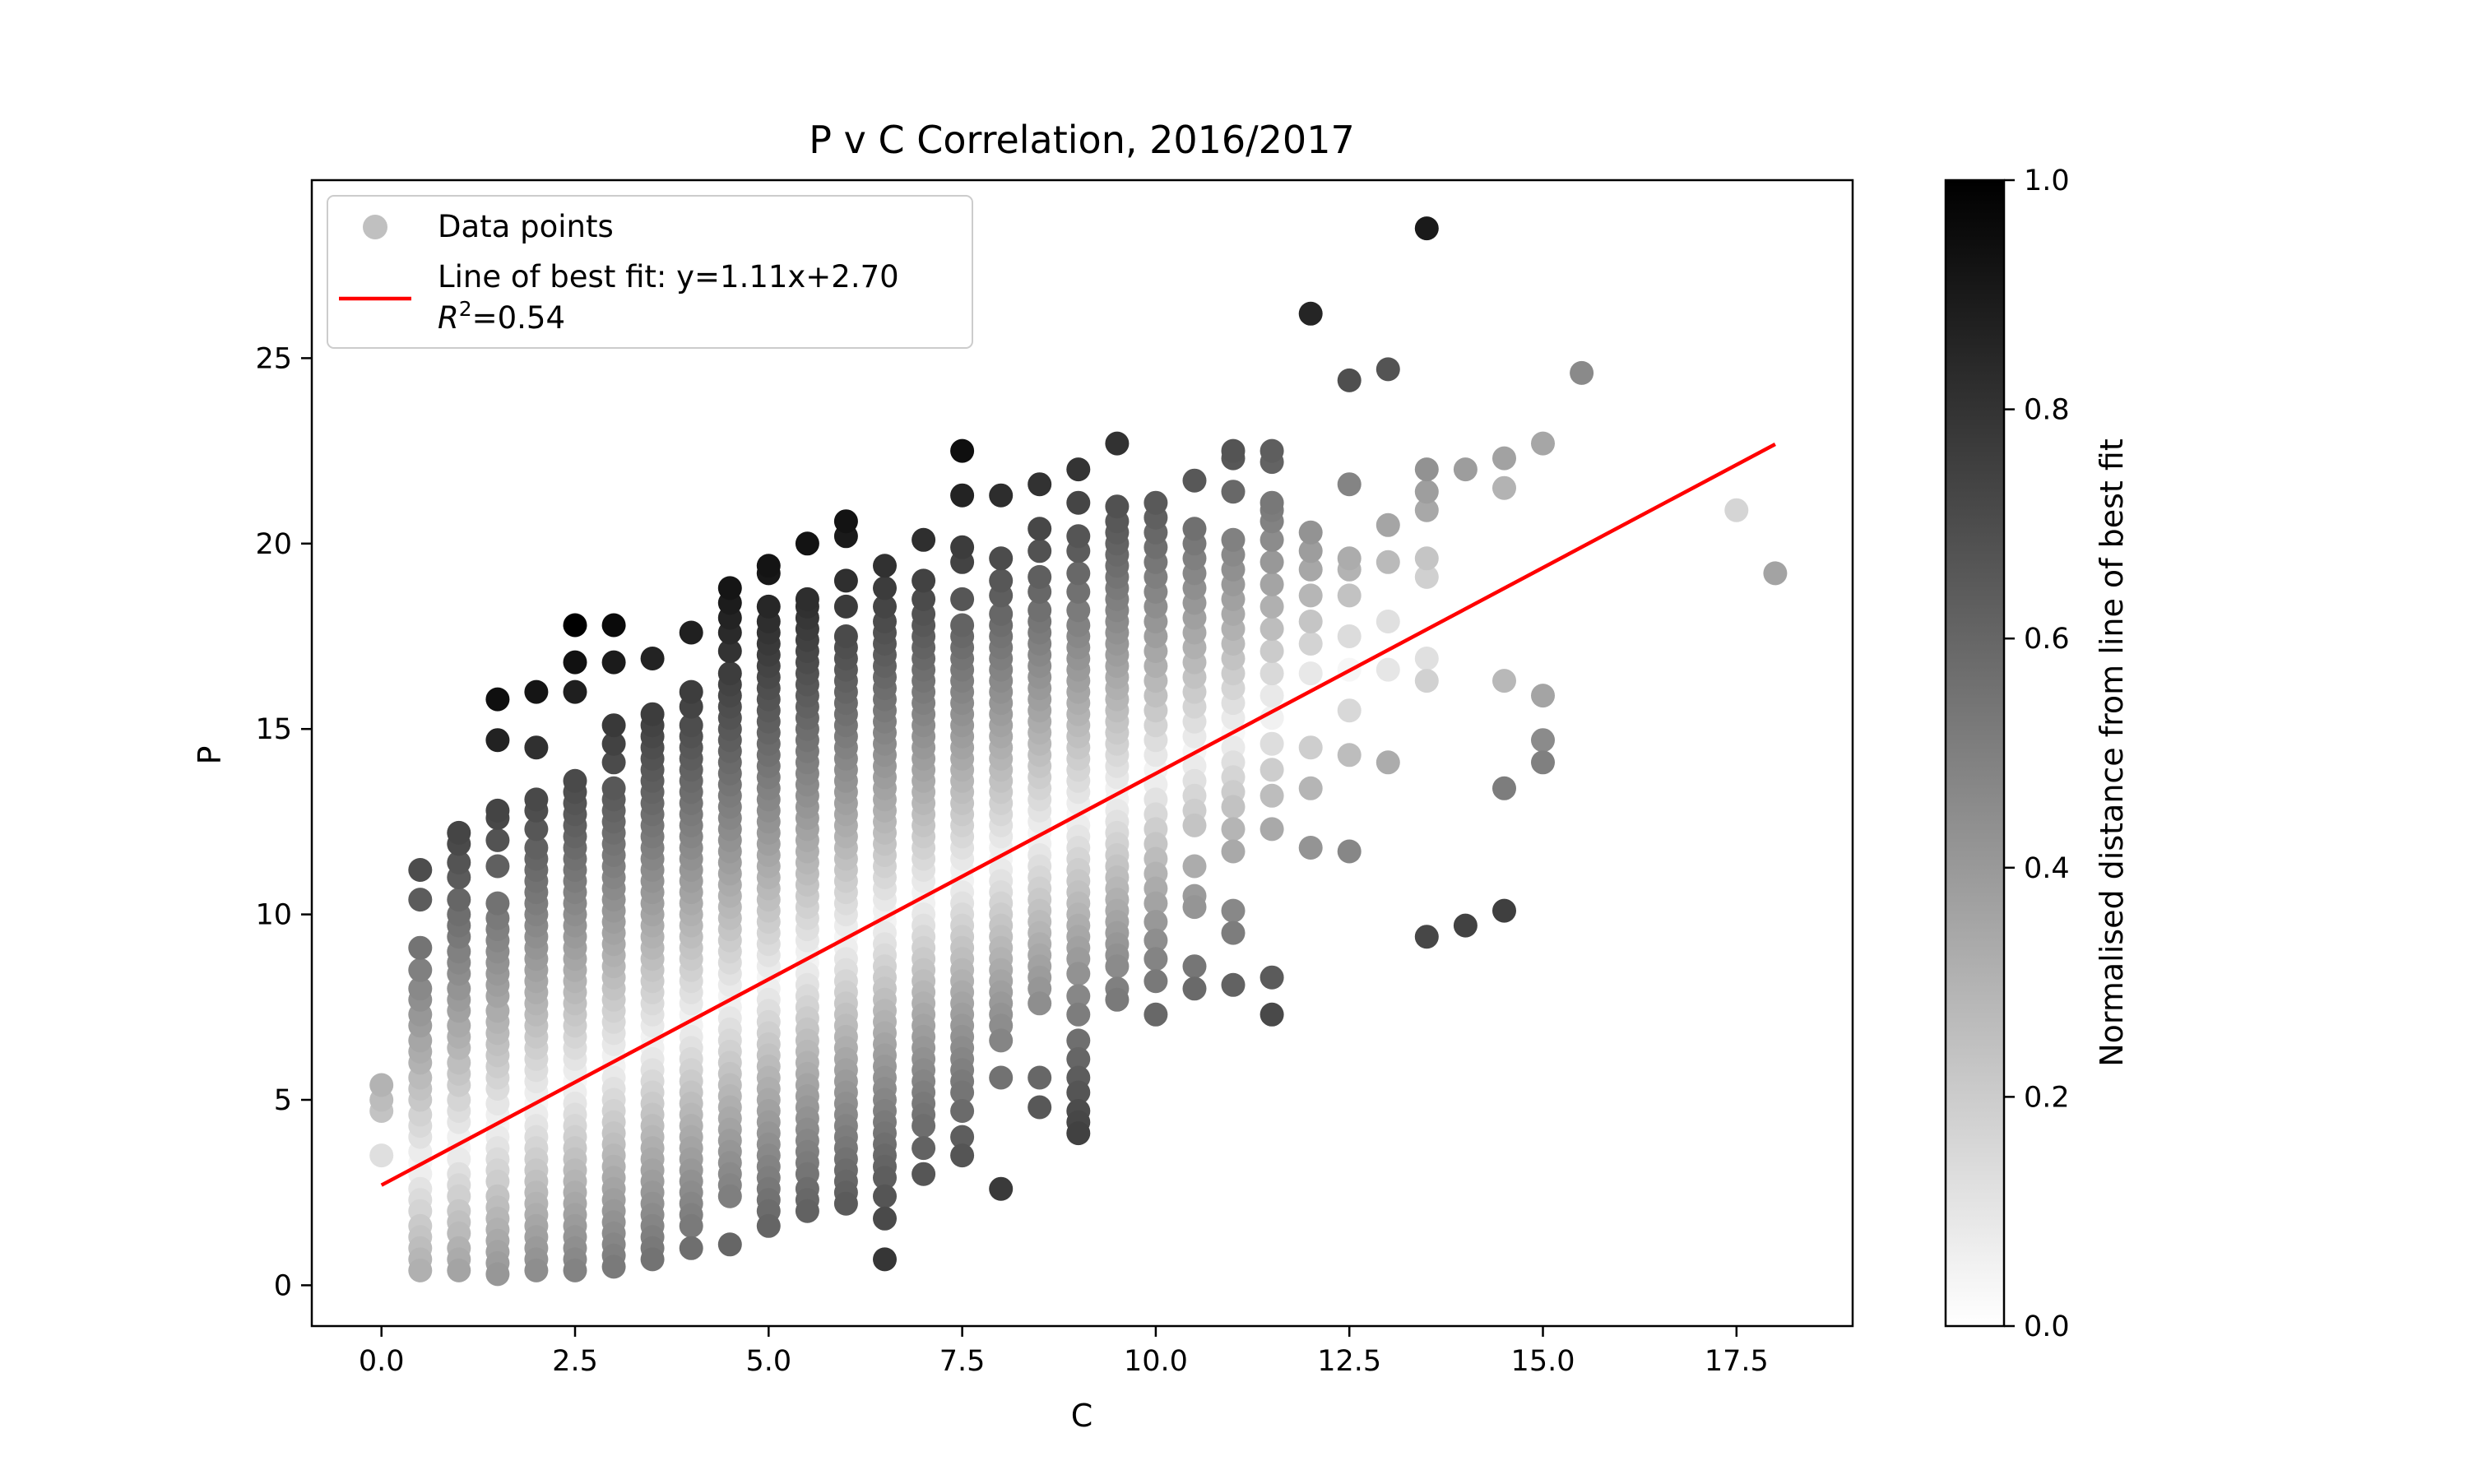 This screenshot has height=1484, width=2468. What do you see at coordinates (768, 1361) in the screenshot?
I see `x-tick-label: 5.0` at bounding box center [768, 1361].